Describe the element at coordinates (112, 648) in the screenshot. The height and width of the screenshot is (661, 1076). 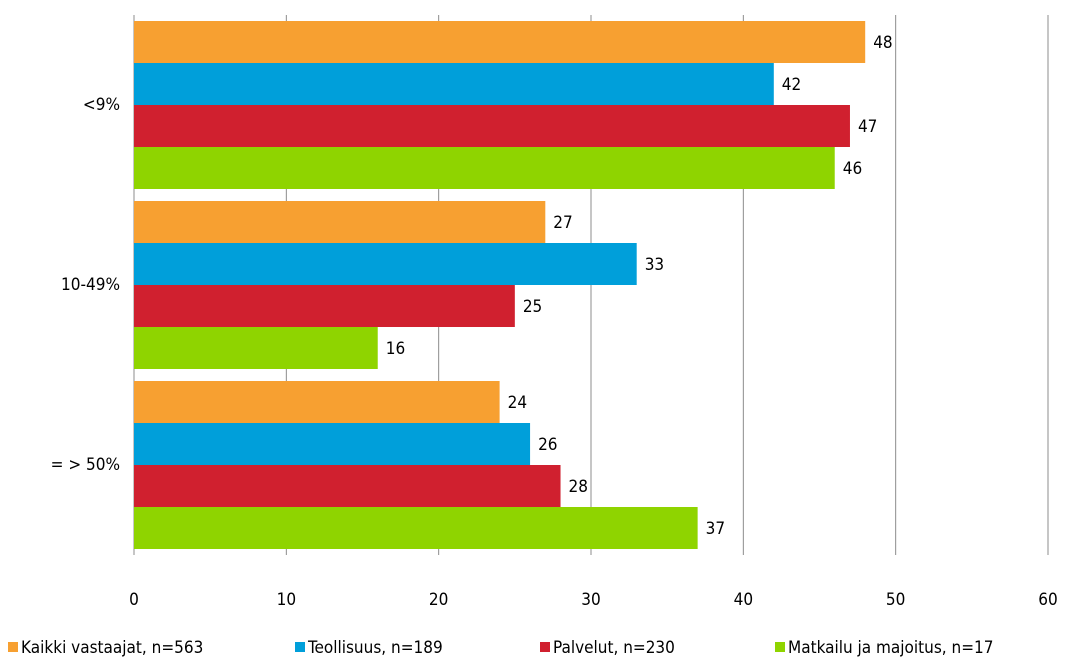
I see `legend-label: Kaikki vastaajat, n=563` at that location.